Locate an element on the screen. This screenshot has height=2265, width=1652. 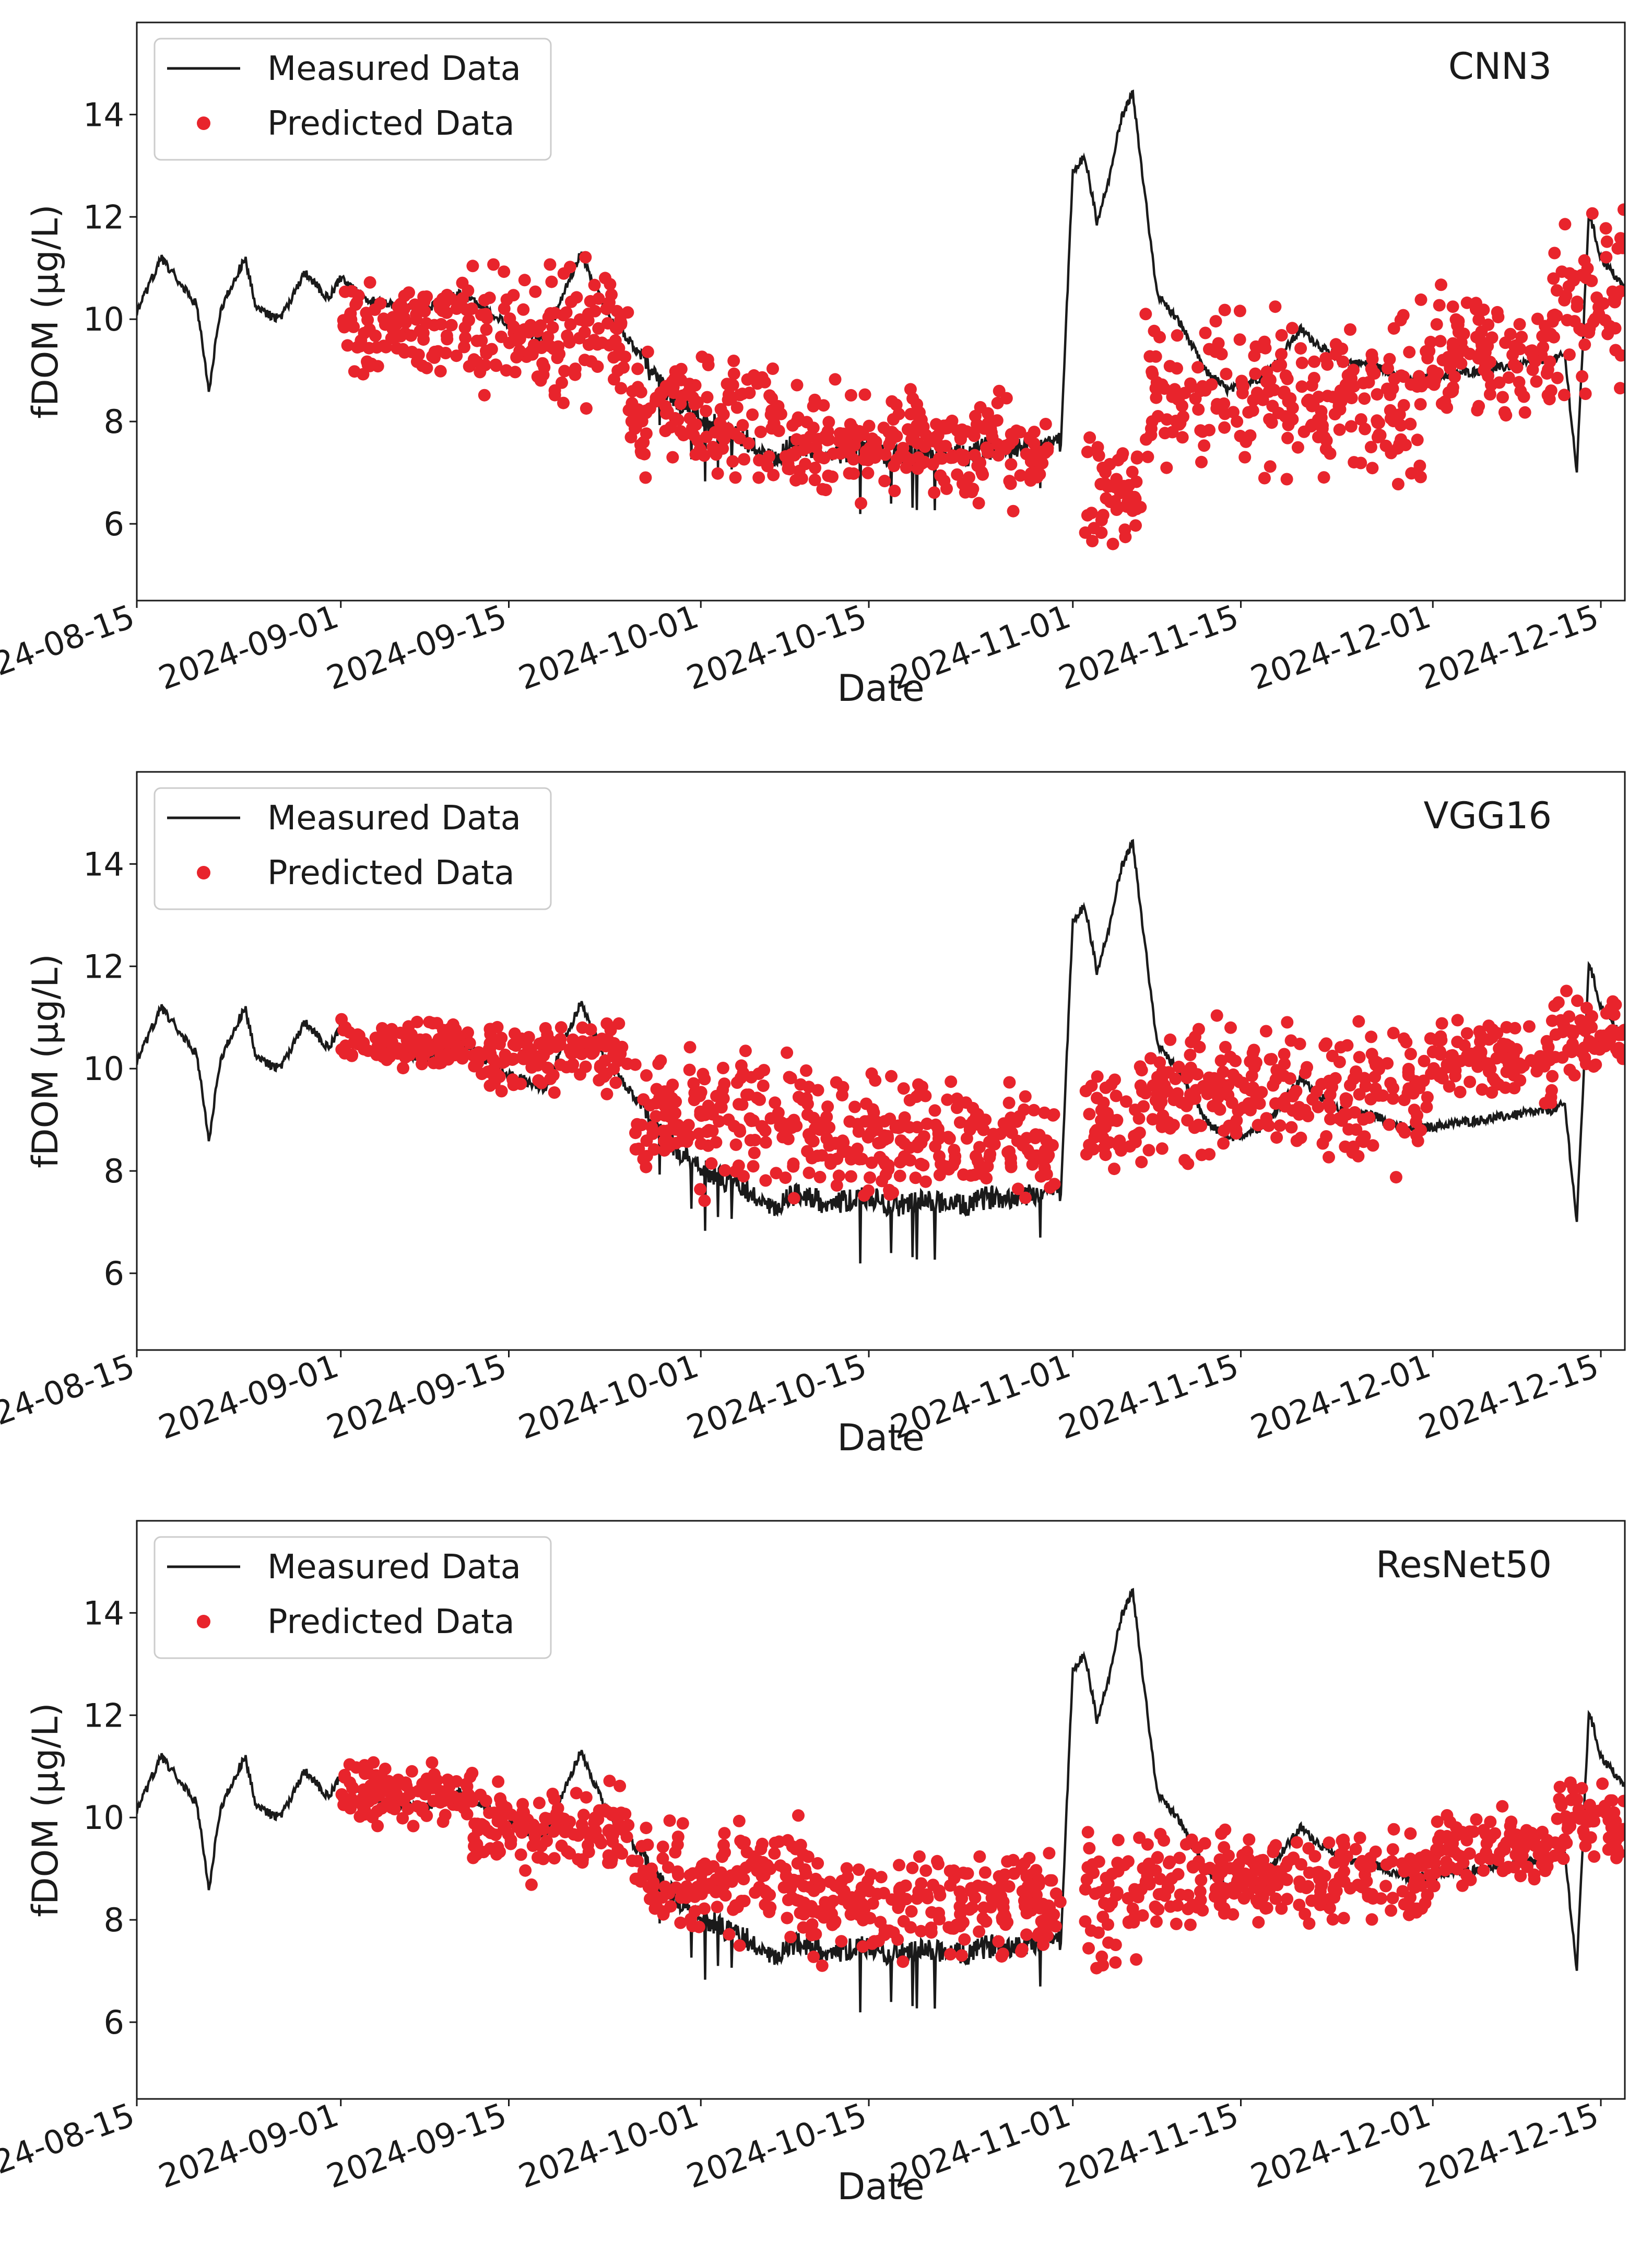
y-tick-label: 6 is located at coordinates (114, 2022).